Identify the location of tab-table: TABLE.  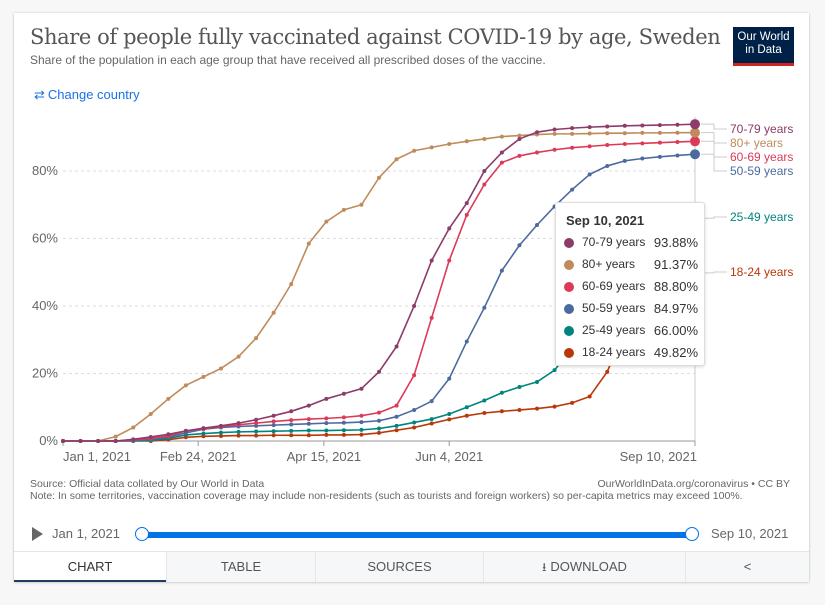
(240, 567).